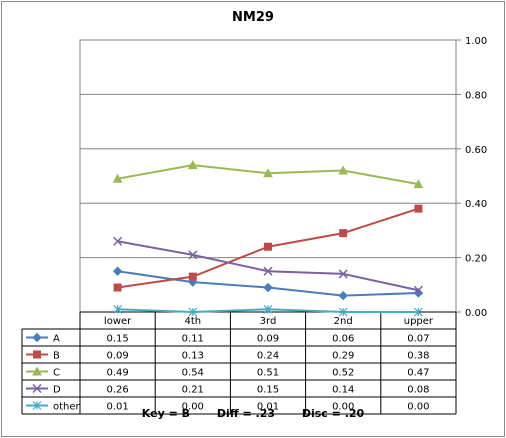 This screenshot has height=438, width=506. I want to click on table-value: 0.21, so click(193, 390).